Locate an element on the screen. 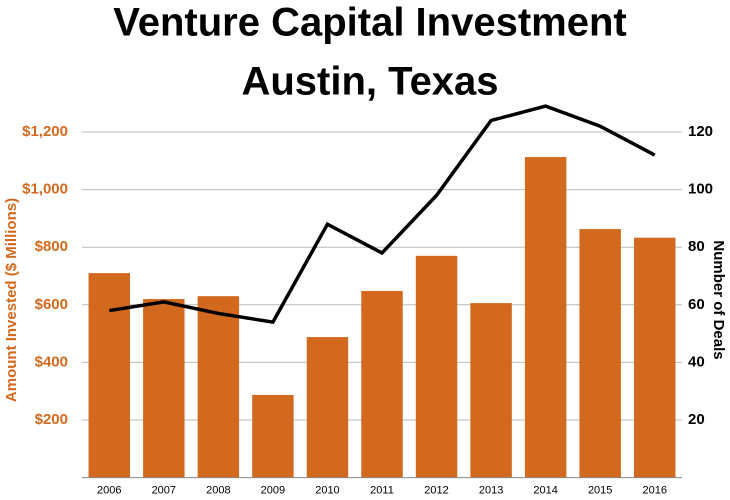 Image resolution: width=730 pixels, height=500 pixels. y2-tick-label: 100 is located at coordinates (700, 189).